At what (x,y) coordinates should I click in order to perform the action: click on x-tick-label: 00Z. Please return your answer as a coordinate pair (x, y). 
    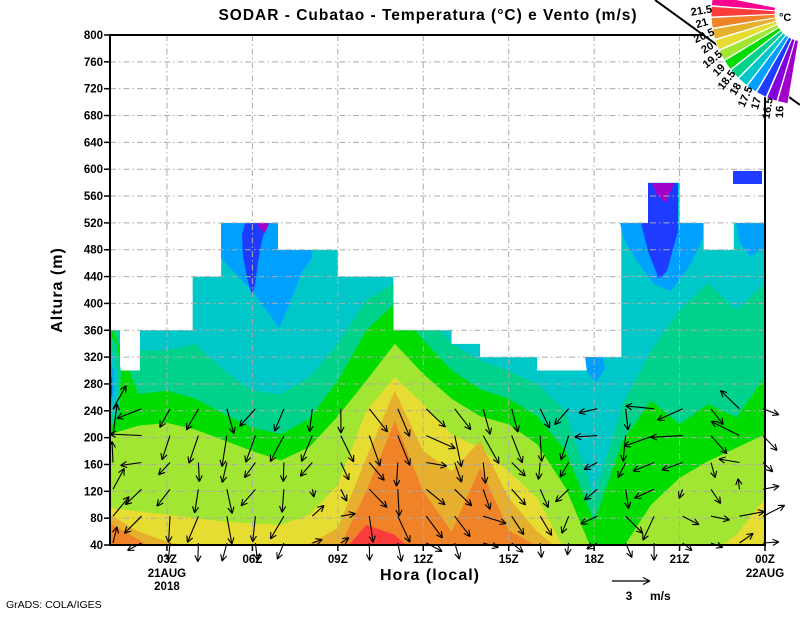
    Looking at the image, I should click on (765, 560).